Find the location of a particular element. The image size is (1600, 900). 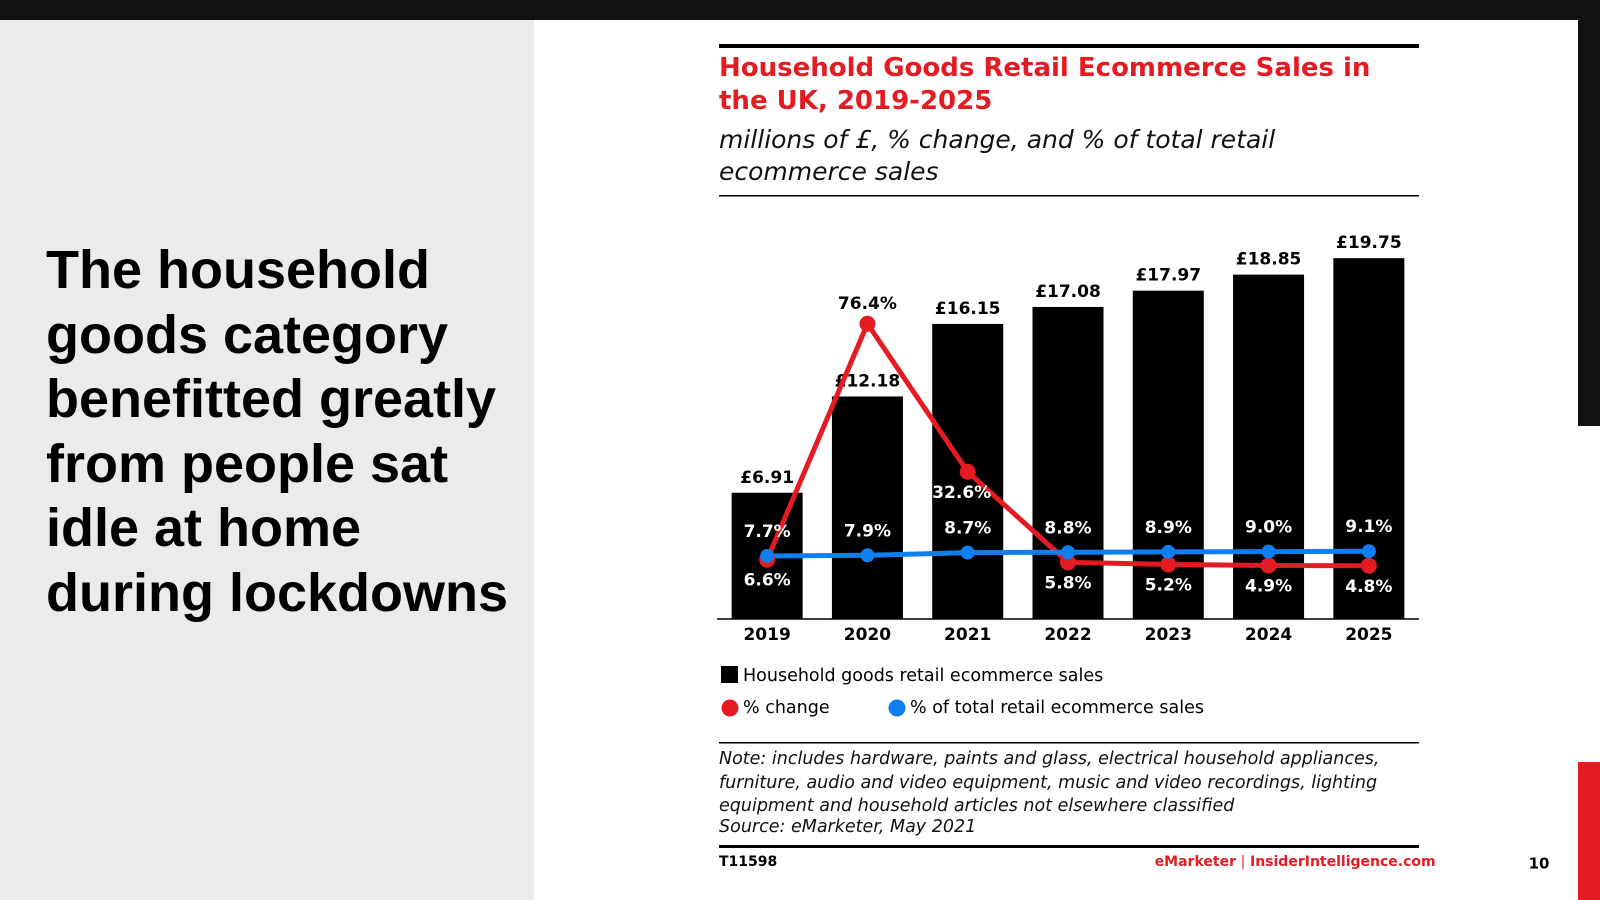

source: Source: eMarketer, May 2021 is located at coordinates (848, 827).